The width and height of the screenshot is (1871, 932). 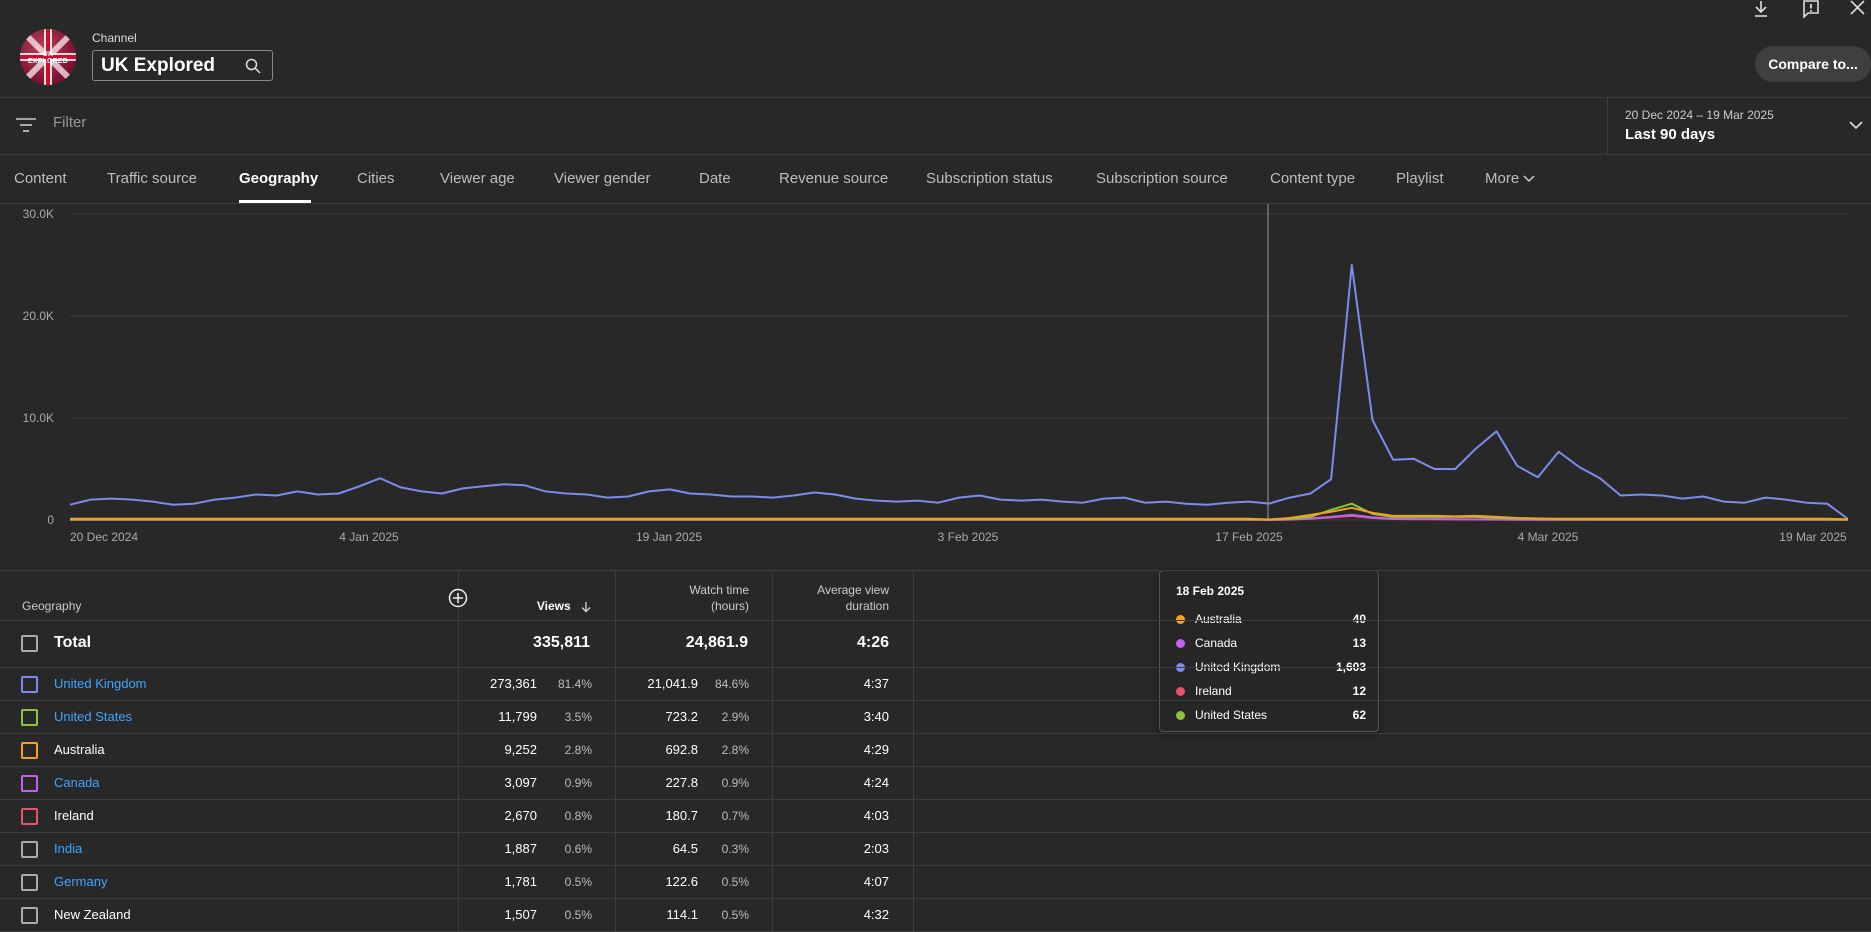 I want to click on watch-time-value: 227.8, so click(x=681, y=782).